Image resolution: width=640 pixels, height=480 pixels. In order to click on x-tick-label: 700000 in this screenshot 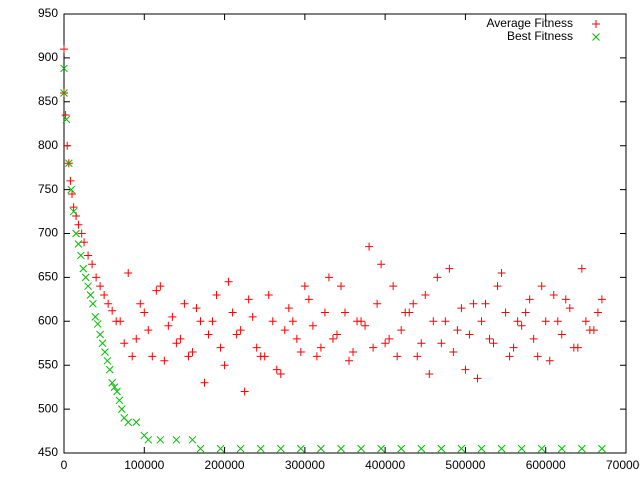, I will do `click(623, 465)`.